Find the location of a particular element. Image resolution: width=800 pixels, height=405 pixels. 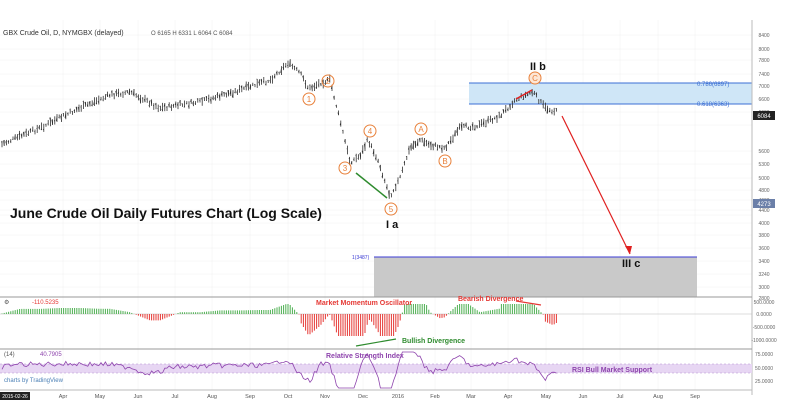

price-tick-label: 4400 is located at coordinates (763, 211).